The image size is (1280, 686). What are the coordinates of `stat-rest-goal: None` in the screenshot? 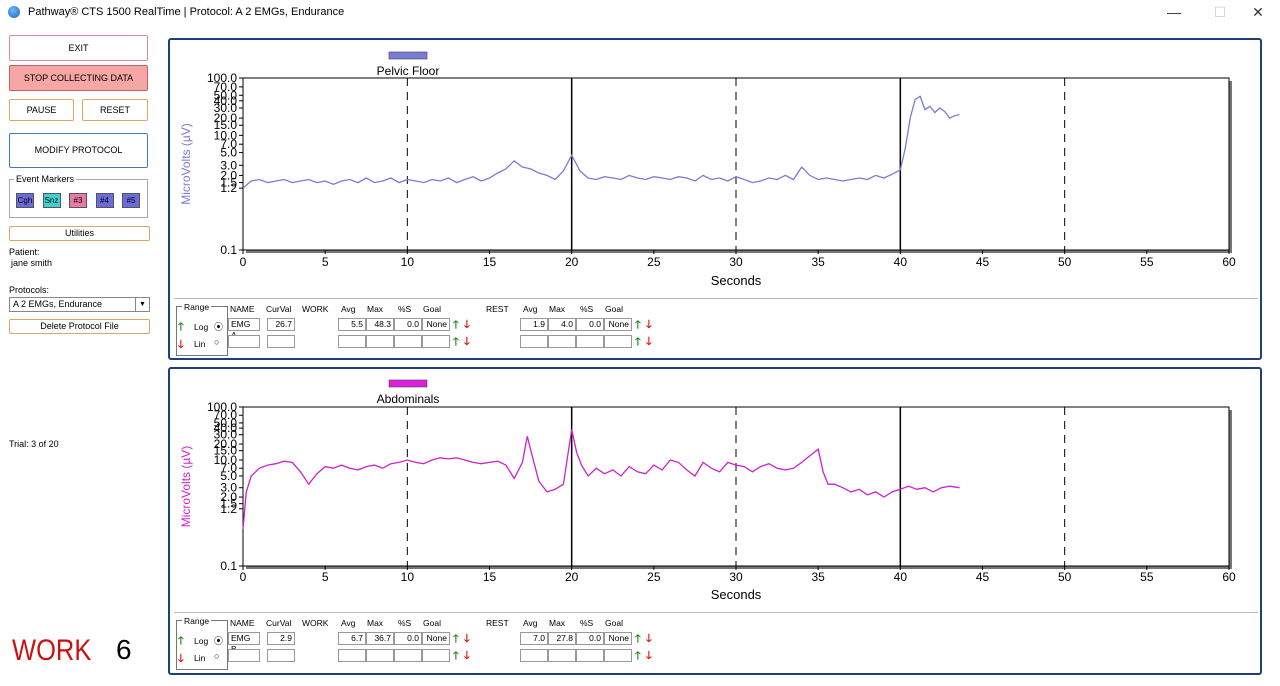 It's located at (618, 638).